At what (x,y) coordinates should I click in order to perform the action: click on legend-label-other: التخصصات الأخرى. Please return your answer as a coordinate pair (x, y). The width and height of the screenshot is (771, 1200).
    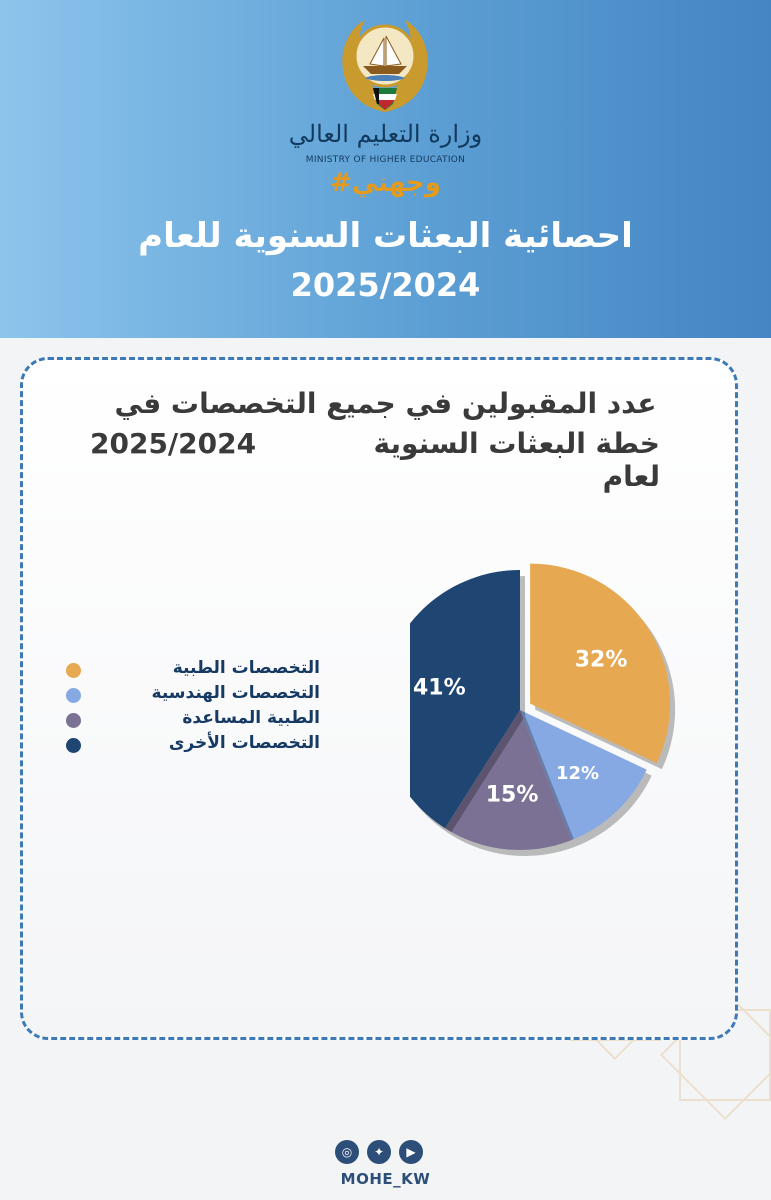
    Looking at the image, I should click on (244, 743).